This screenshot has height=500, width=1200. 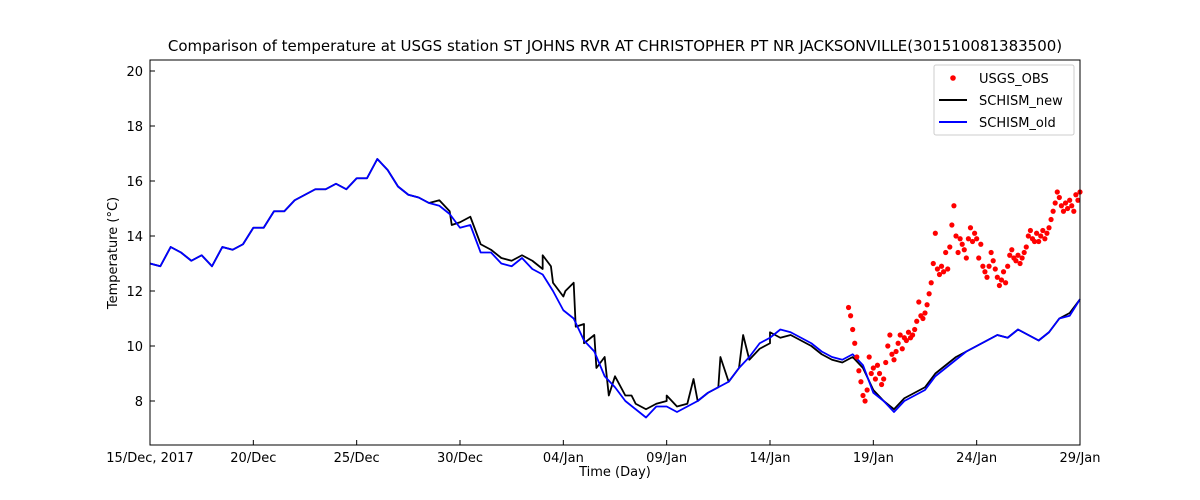 What do you see at coordinates (253, 458) in the screenshot?
I see `x-tick-label: 20/Dec` at bounding box center [253, 458].